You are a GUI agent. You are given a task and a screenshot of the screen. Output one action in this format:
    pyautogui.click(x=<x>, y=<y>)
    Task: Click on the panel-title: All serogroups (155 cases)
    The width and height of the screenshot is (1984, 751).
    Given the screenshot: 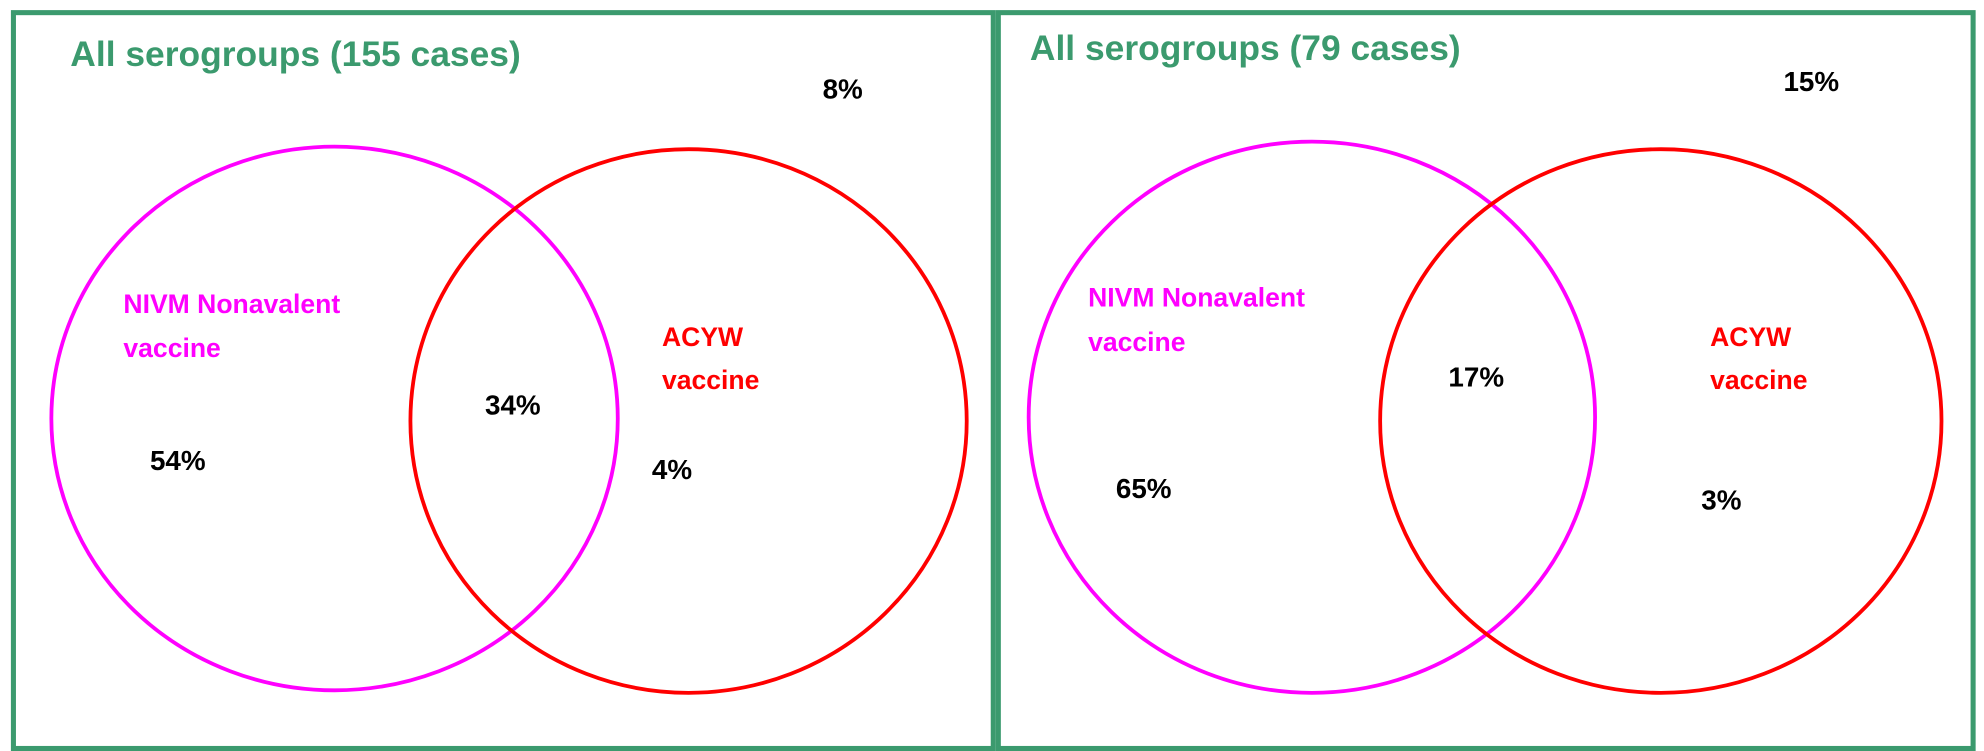 What is the action you would take?
    pyautogui.click(x=295, y=54)
    